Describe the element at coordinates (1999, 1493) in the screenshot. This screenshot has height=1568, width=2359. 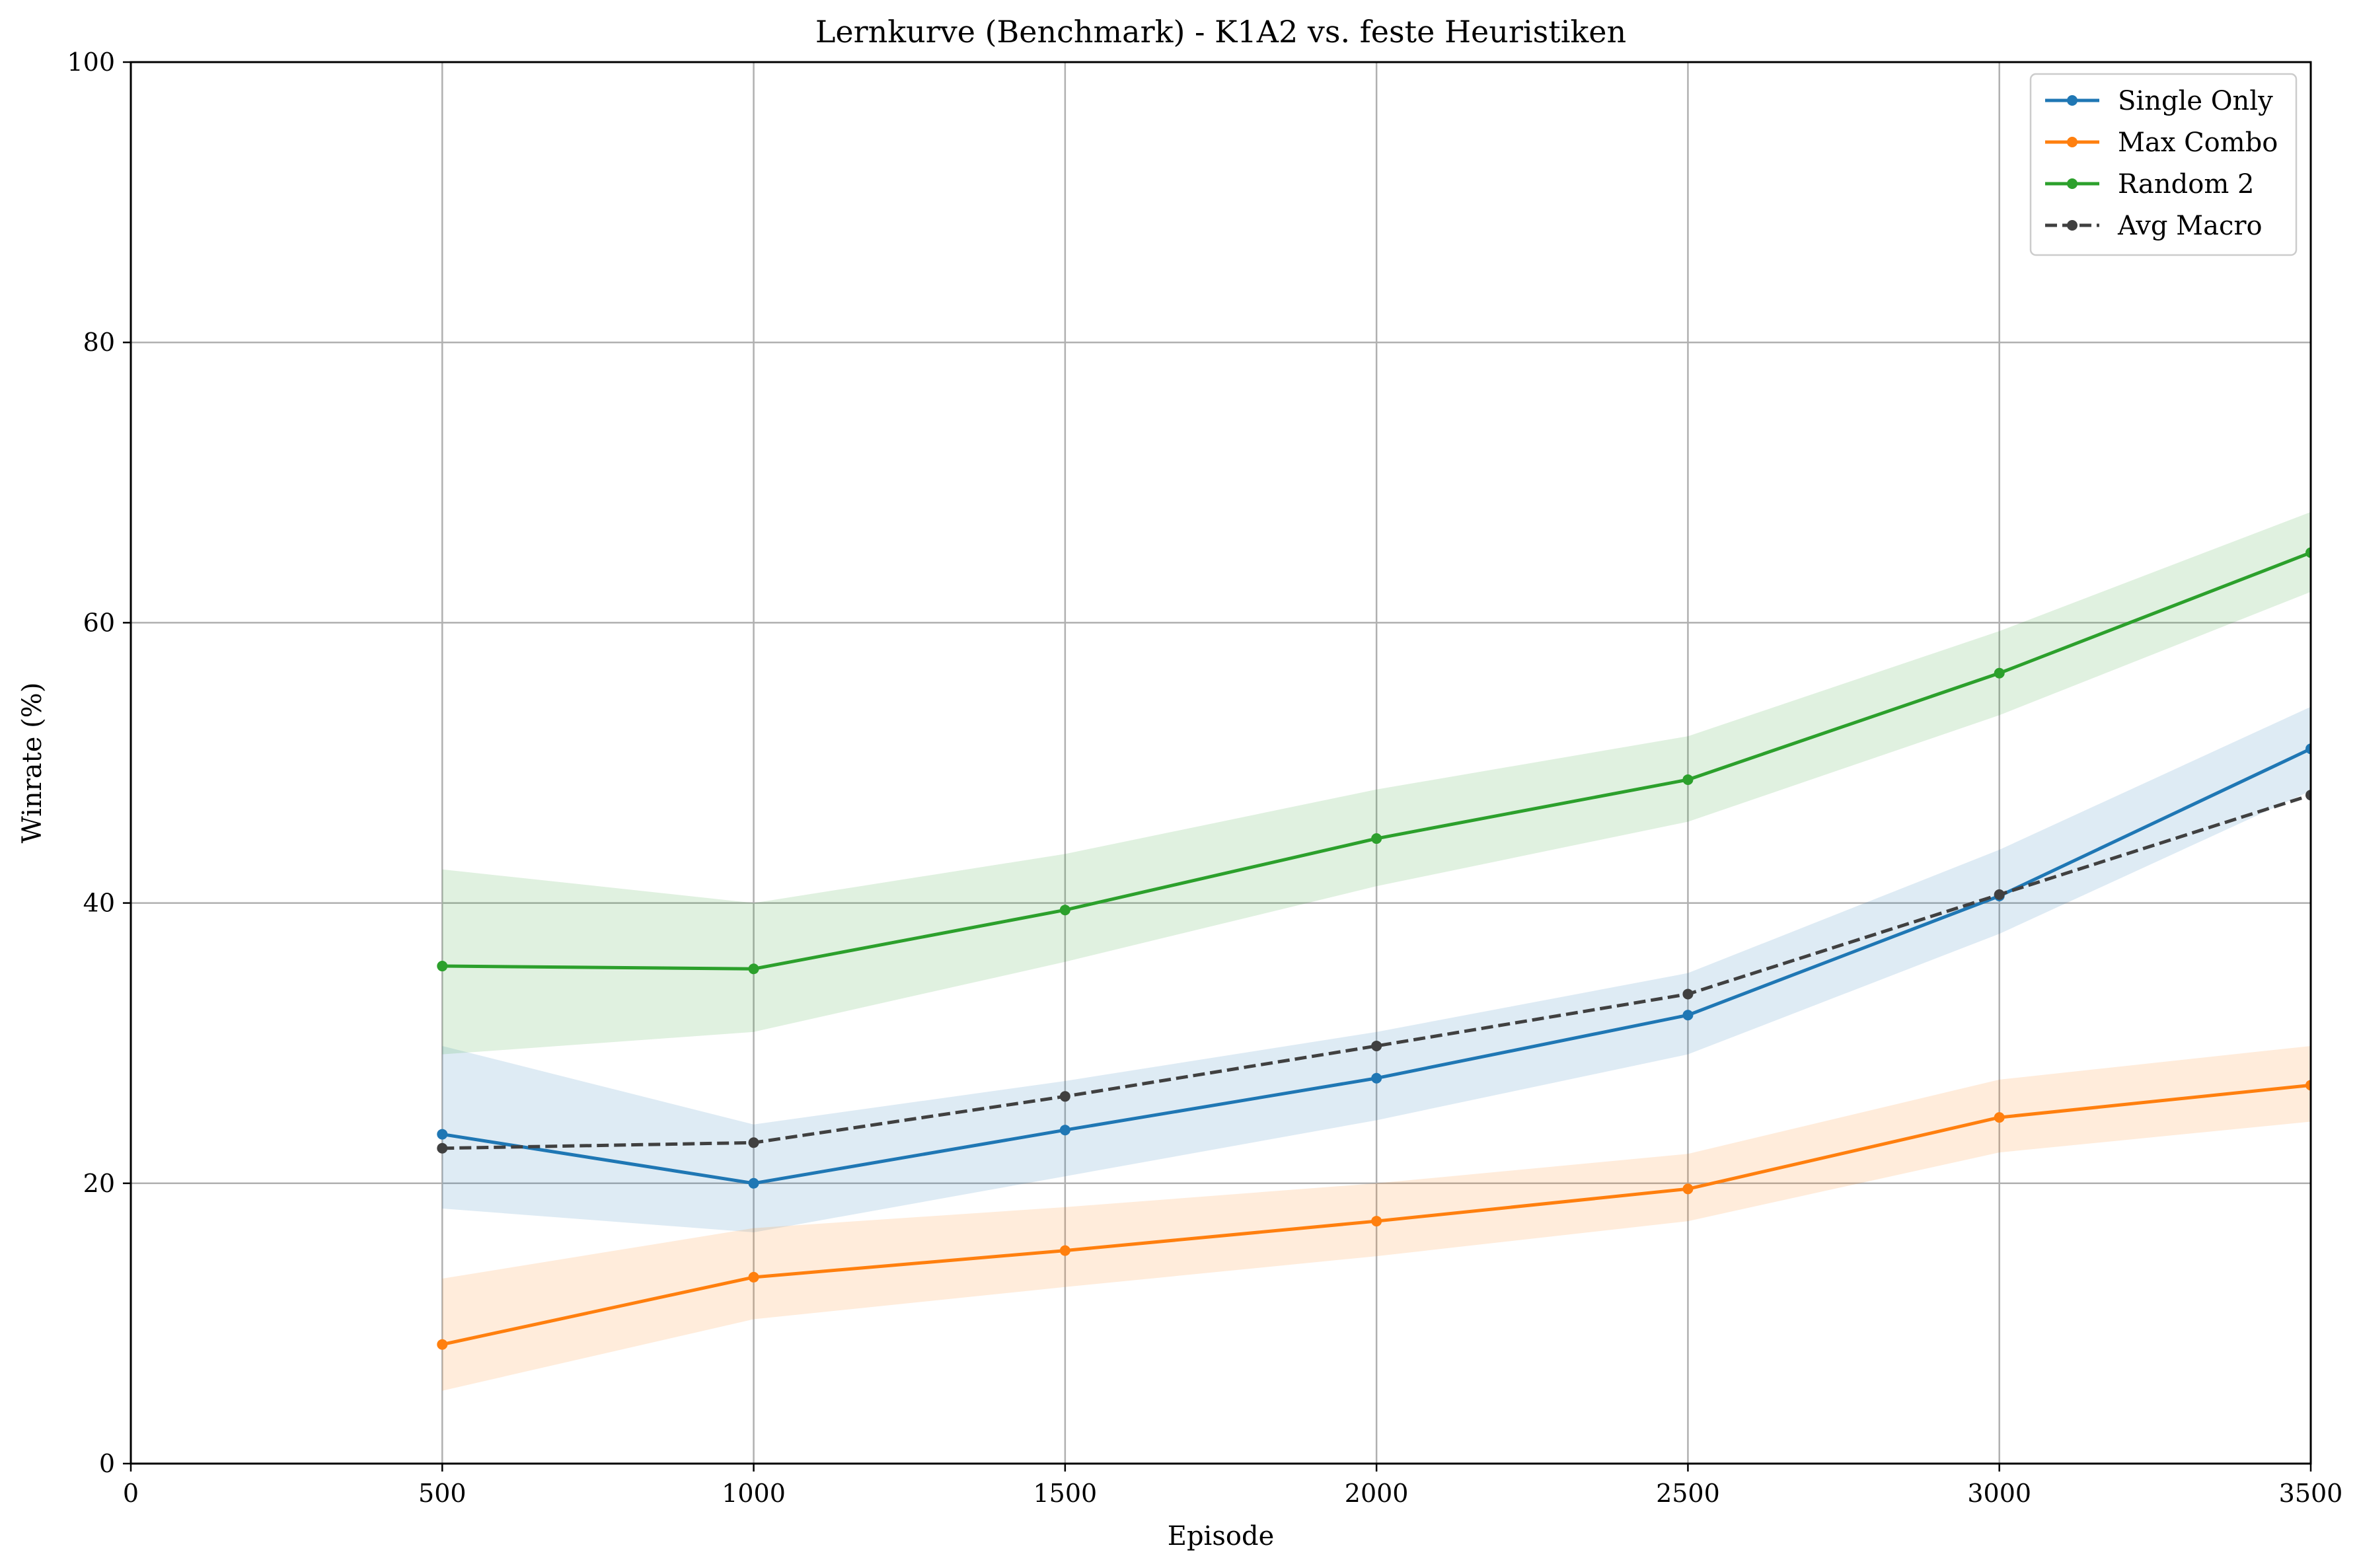
I see `x-tick-label: 3000` at that location.